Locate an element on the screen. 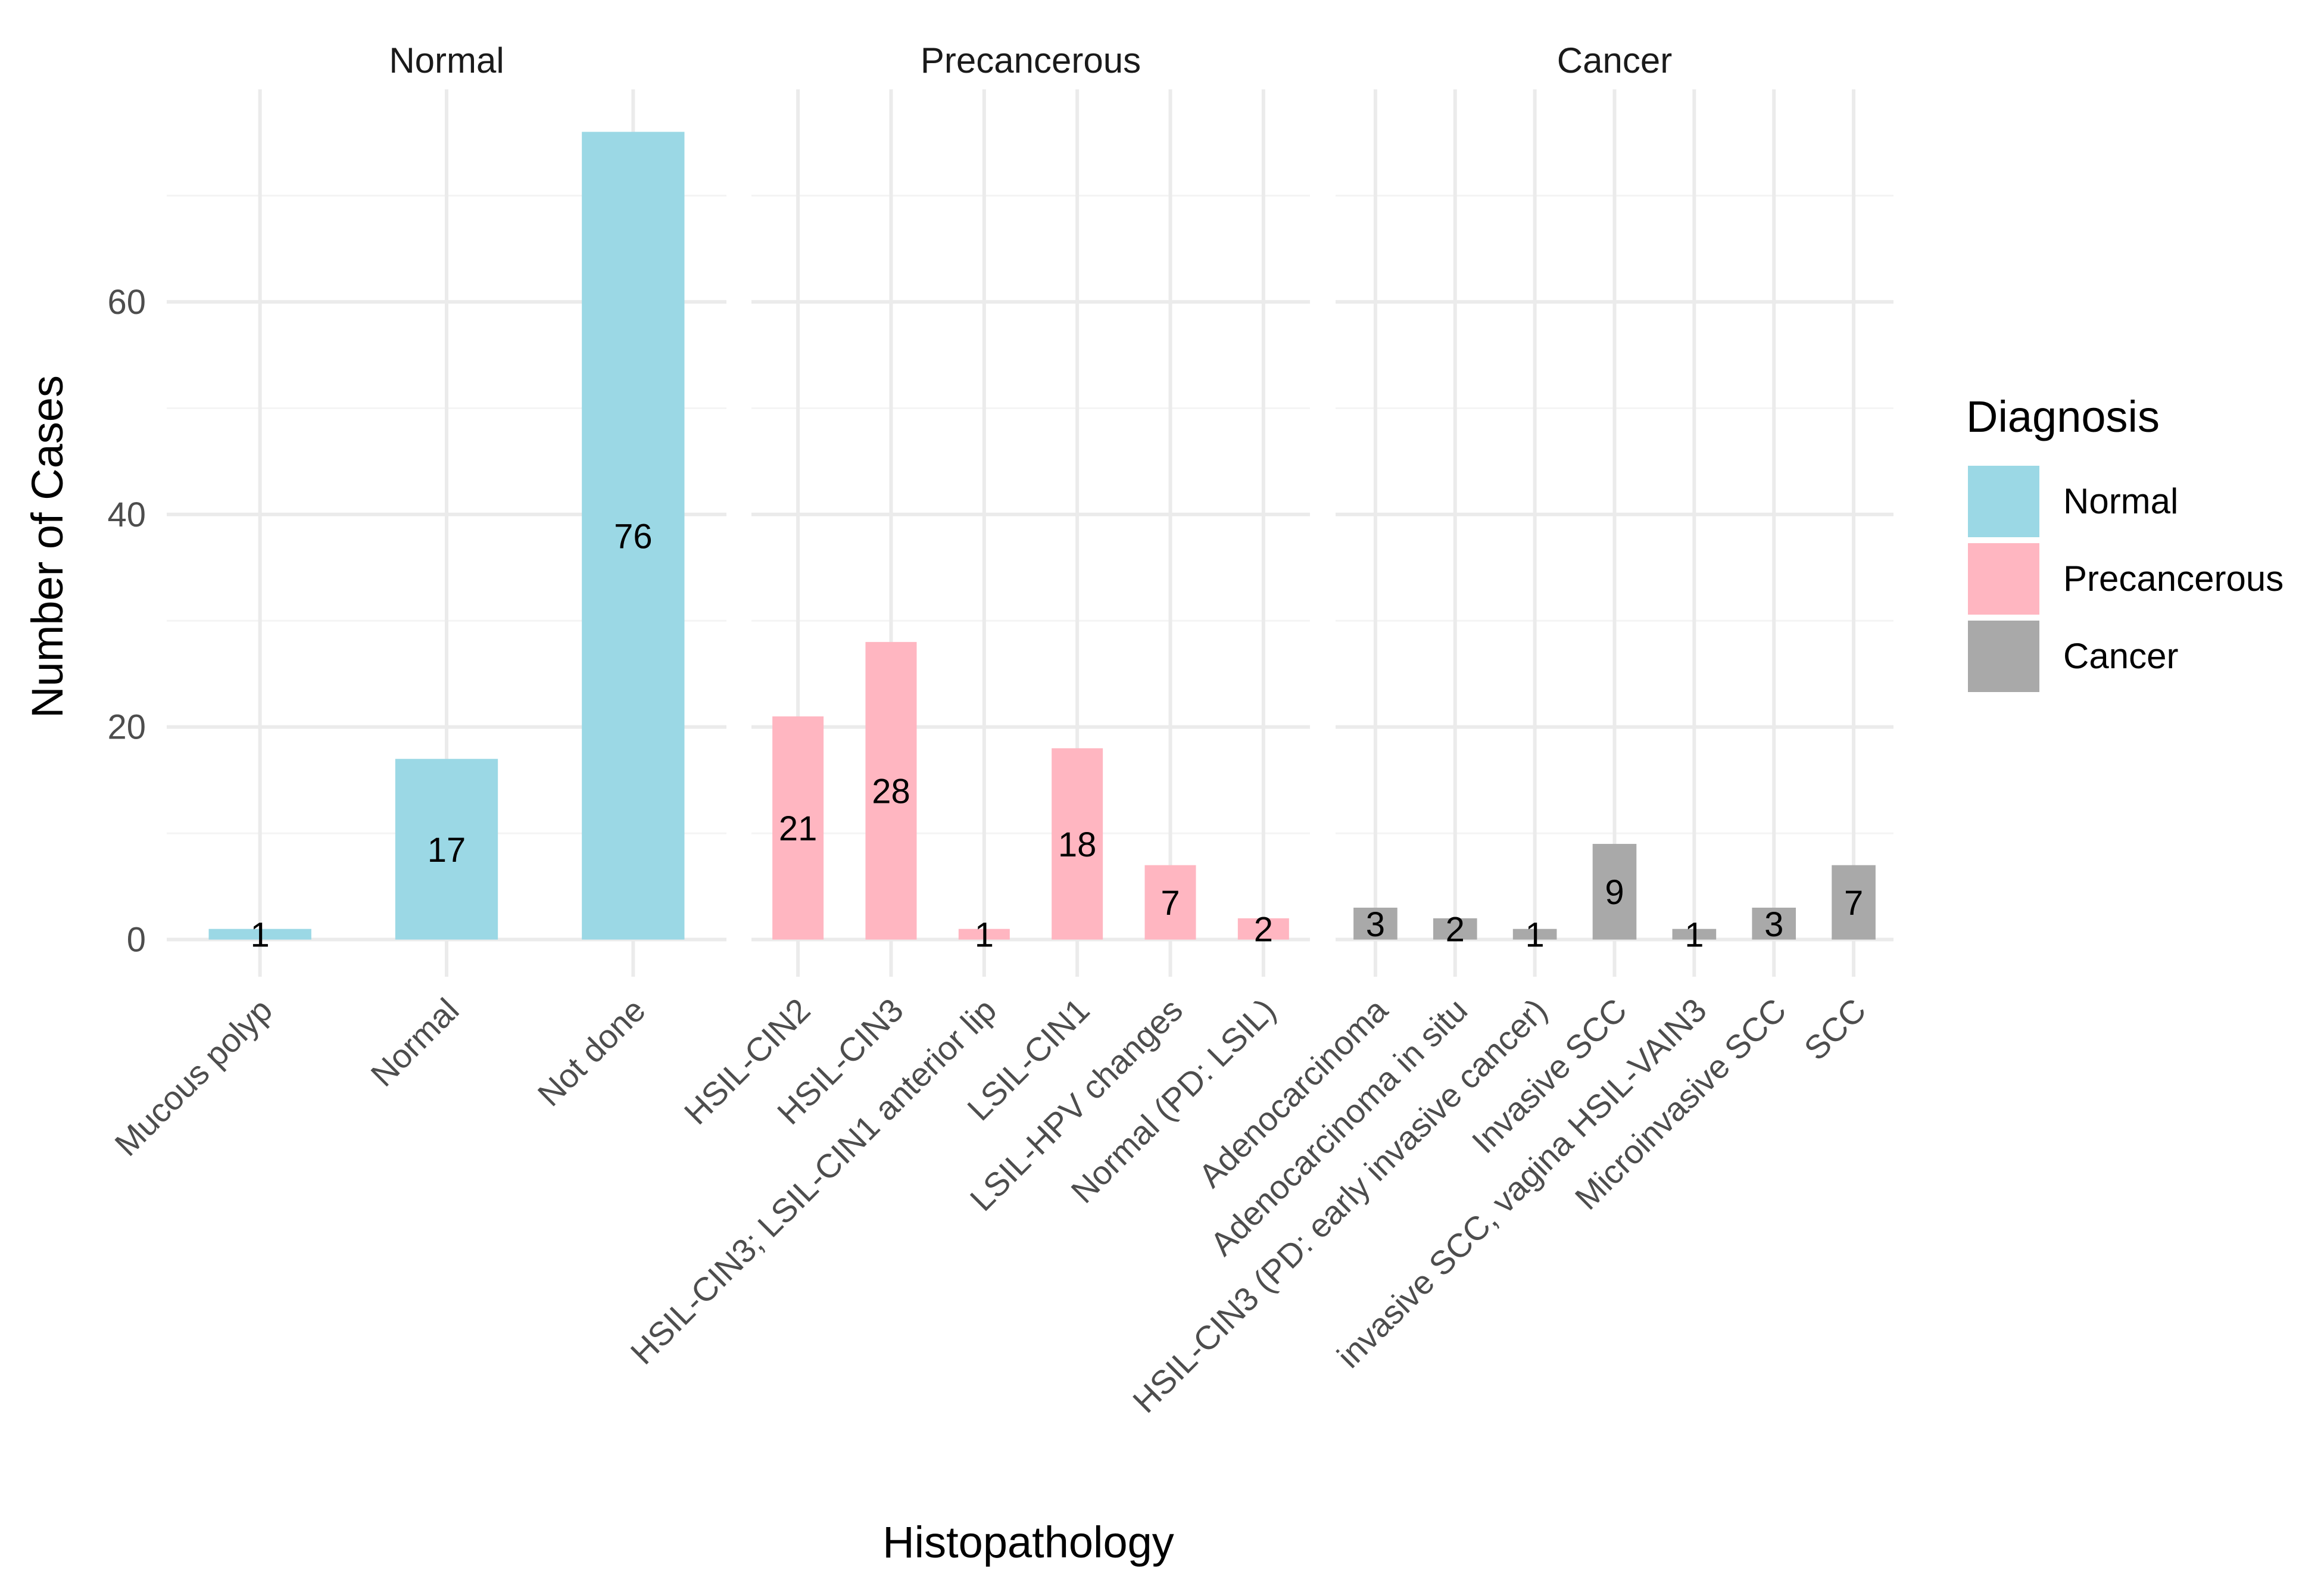 This screenshot has height=1589, width=2324. x-axis-title: Histopathology is located at coordinates (1028, 1543).